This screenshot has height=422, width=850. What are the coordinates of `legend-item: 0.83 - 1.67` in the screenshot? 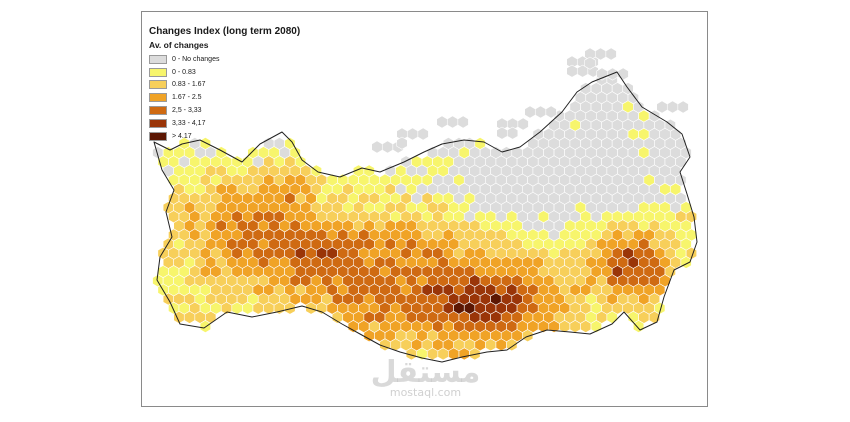 It's located at (184, 85).